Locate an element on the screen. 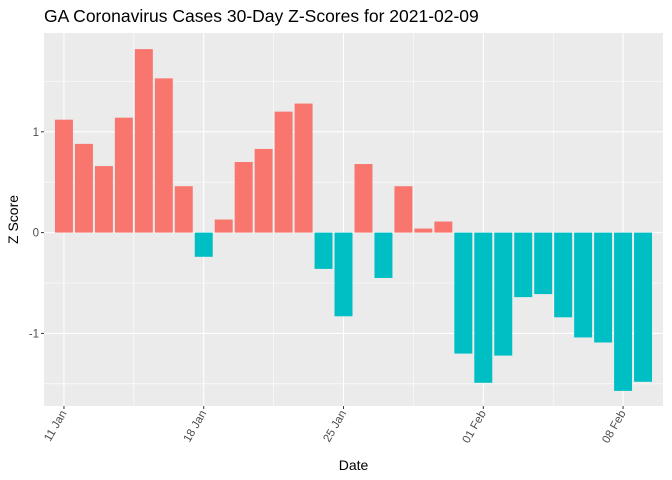 The image size is (672, 480). x-tick-label: 08 Feb is located at coordinates (614, 427).